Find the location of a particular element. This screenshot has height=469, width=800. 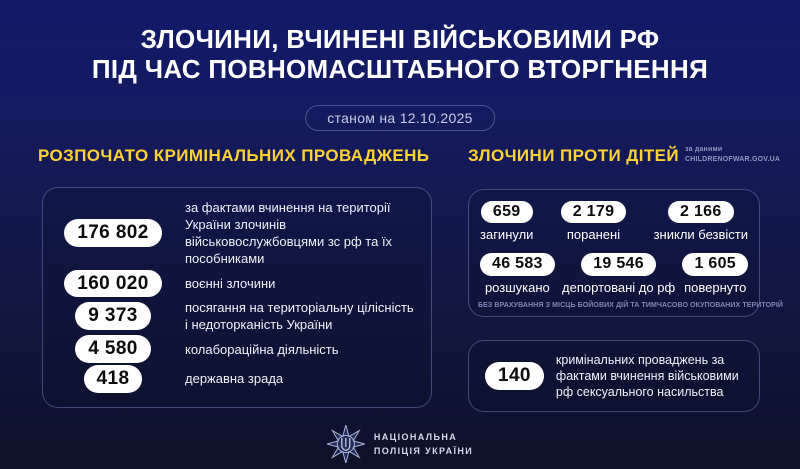

stat-label: розшукано is located at coordinates (517, 287).